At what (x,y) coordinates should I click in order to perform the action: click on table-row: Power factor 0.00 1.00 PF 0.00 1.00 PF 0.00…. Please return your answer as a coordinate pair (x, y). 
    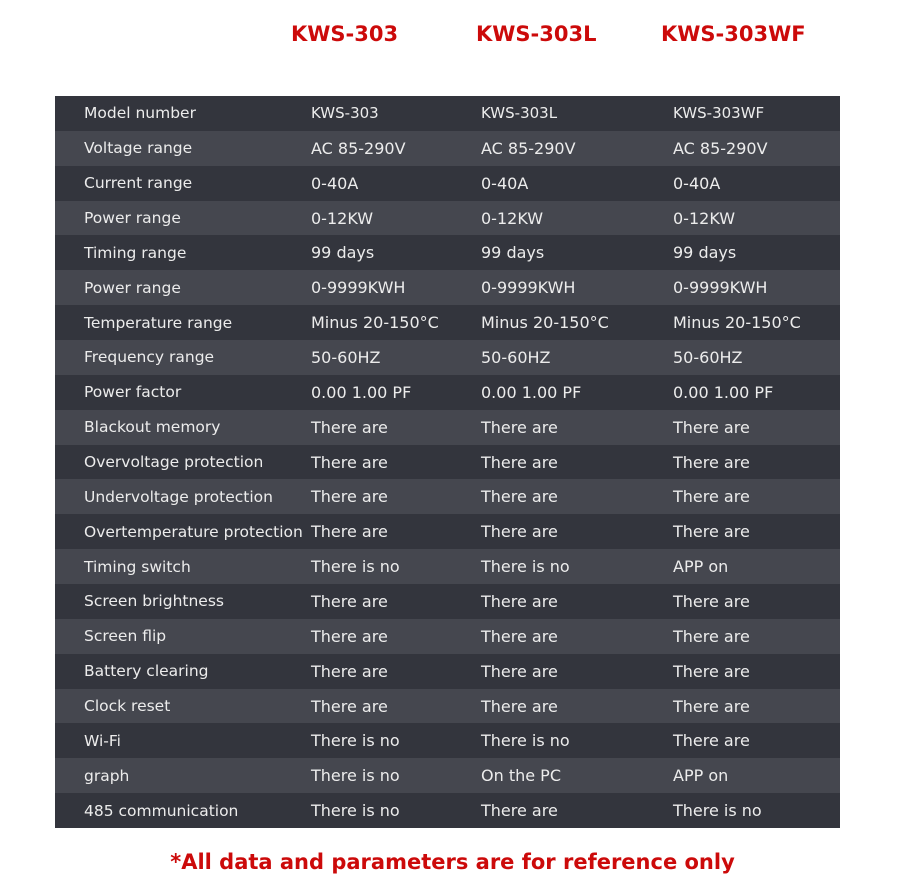
    Looking at the image, I should click on (447, 392).